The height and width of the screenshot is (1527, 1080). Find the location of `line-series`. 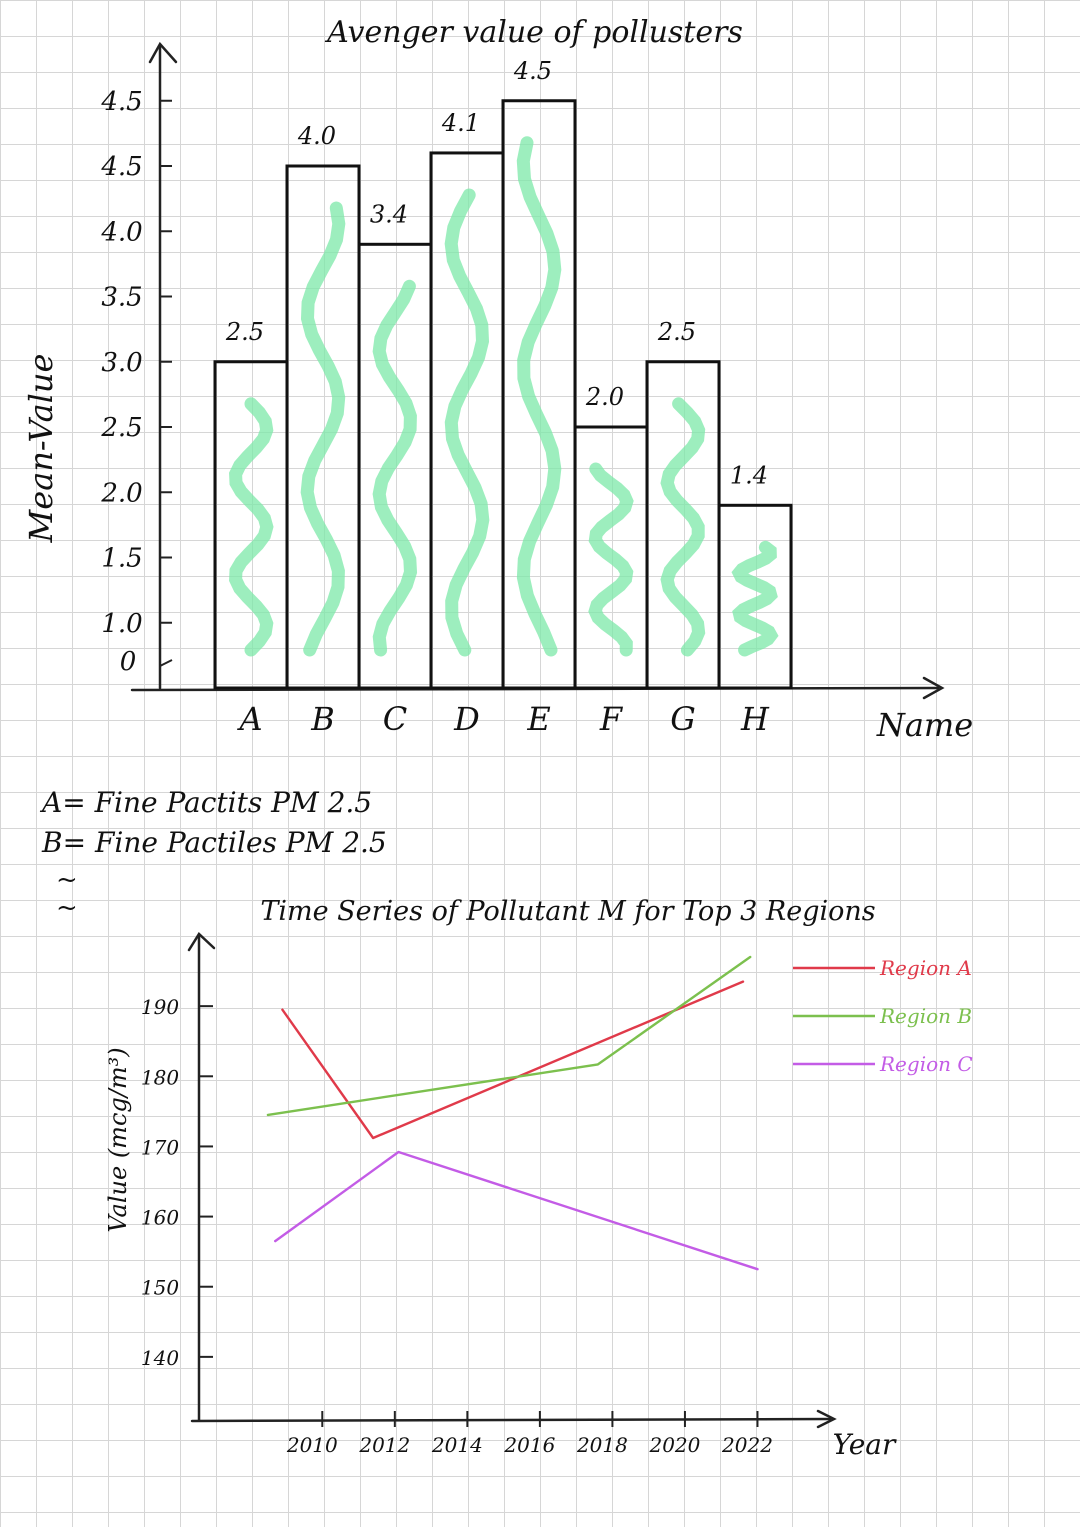

line-series is located at coordinates (512, 1113).